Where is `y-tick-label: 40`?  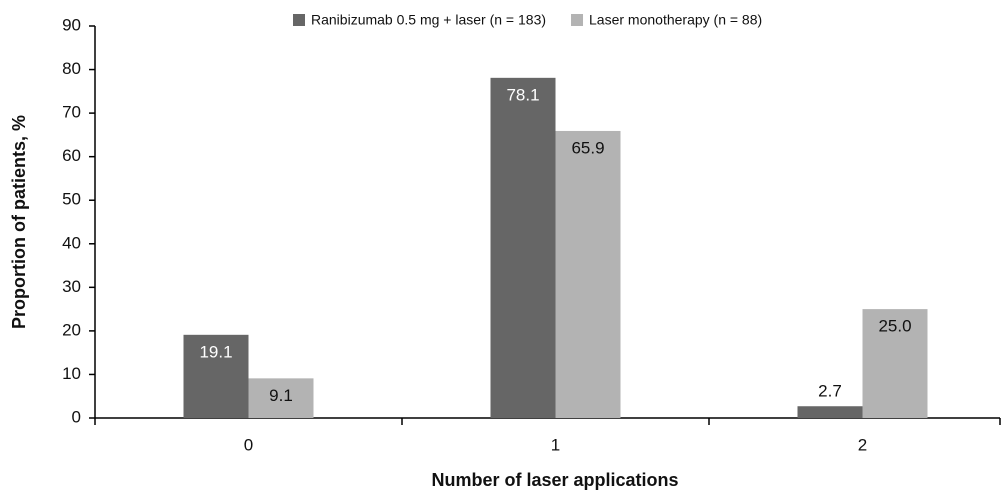 y-tick-label: 40 is located at coordinates (71, 242).